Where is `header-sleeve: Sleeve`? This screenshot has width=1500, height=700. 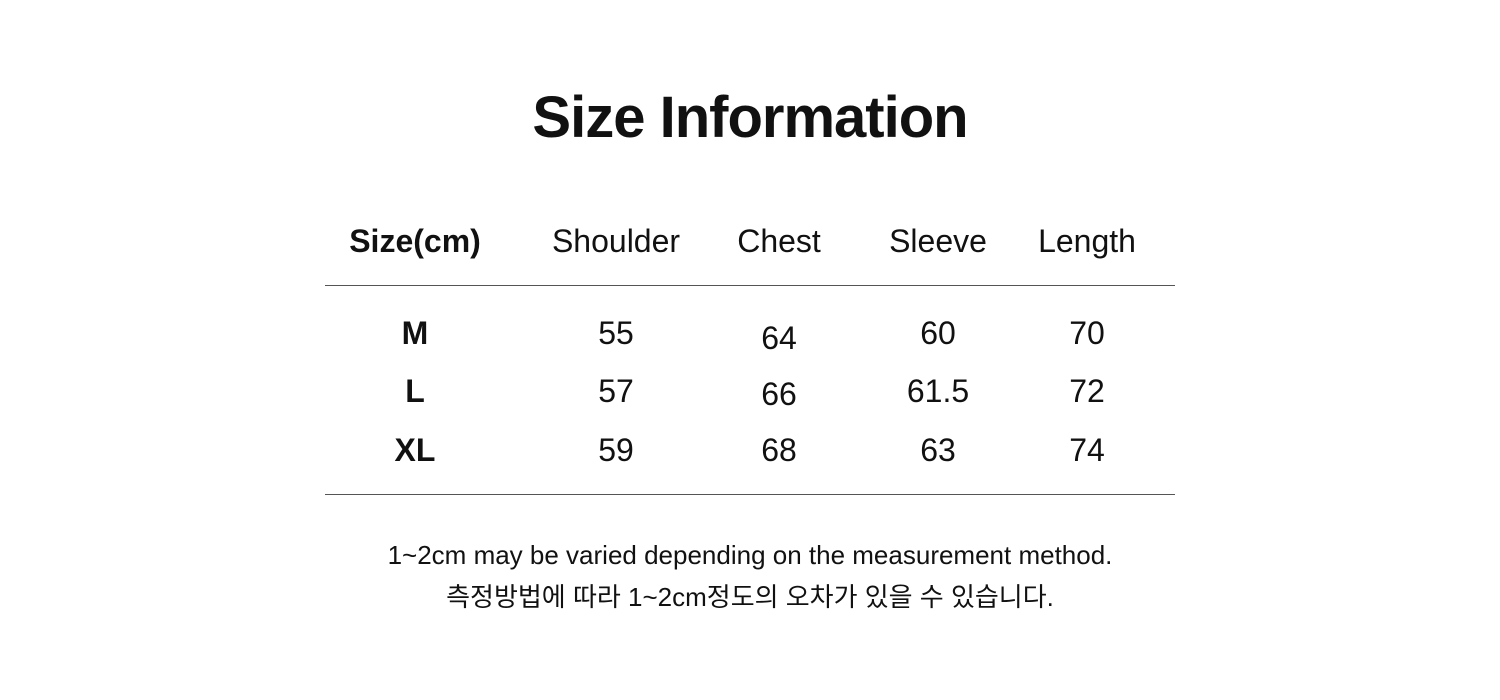 header-sleeve: Sleeve is located at coordinates (938, 241).